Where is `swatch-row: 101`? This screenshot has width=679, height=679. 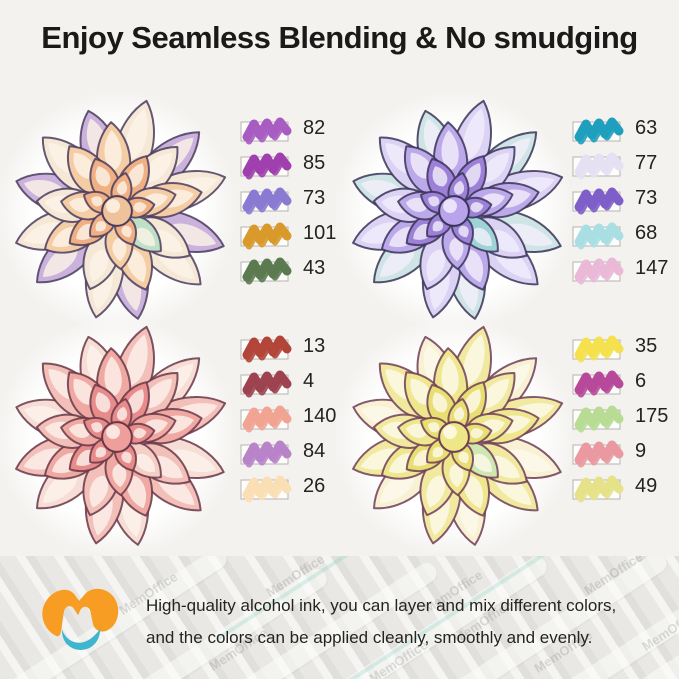 swatch-row: 101 is located at coordinates (292, 233).